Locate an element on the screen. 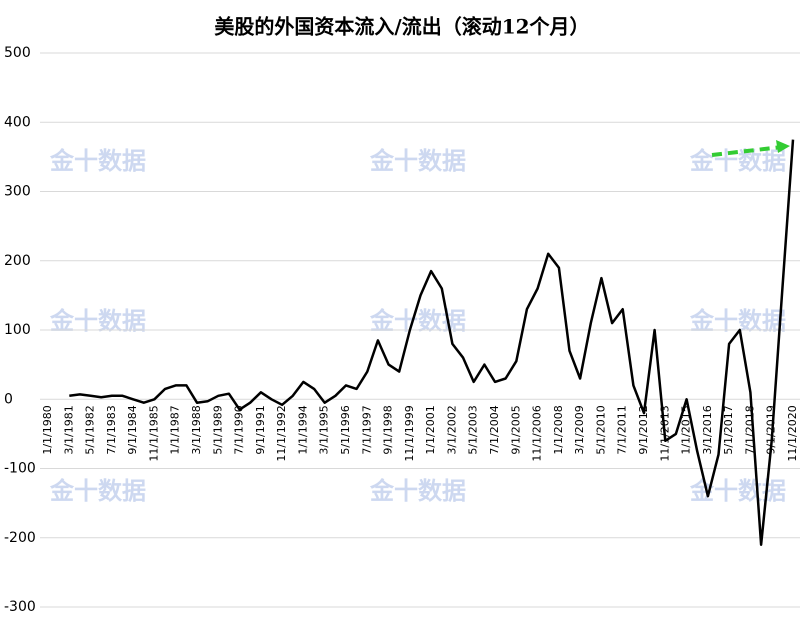 This screenshot has width=805, height=625. x-tick-label: 1/1/2008 is located at coordinates (558, 429).